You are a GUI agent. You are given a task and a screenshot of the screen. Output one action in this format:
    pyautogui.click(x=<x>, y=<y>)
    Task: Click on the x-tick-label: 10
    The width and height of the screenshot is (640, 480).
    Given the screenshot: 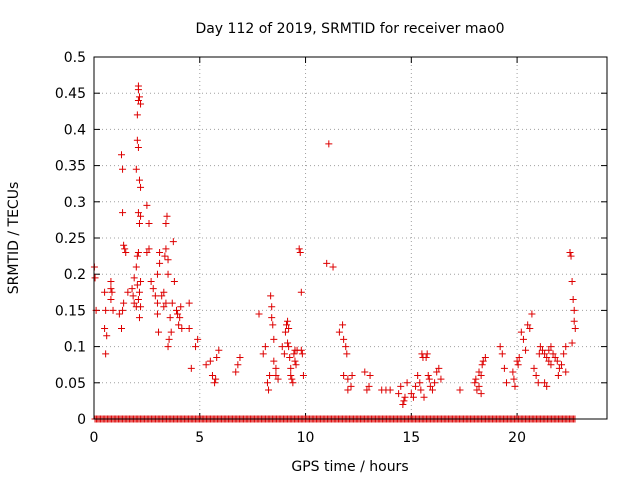 What is the action you would take?
    pyautogui.click(x=306, y=438)
    